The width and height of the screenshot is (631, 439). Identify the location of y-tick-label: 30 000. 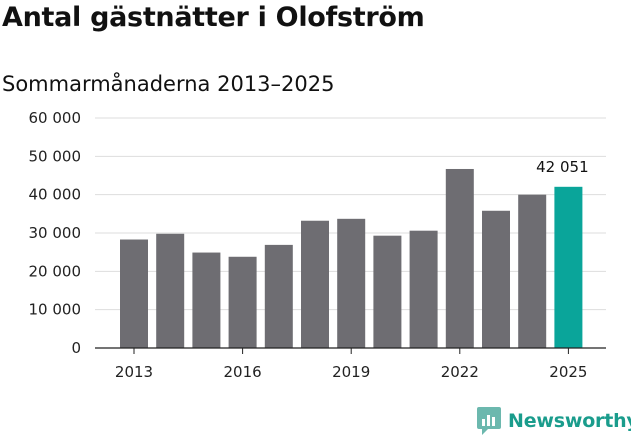
(55, 233).